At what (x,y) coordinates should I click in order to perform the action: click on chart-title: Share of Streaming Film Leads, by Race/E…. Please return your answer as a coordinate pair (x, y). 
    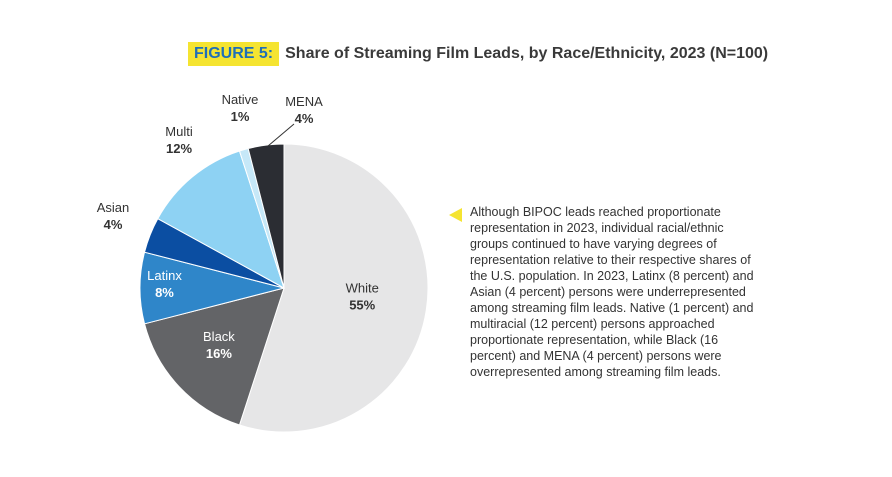
    Looking at the image, I should click on (527, 53).